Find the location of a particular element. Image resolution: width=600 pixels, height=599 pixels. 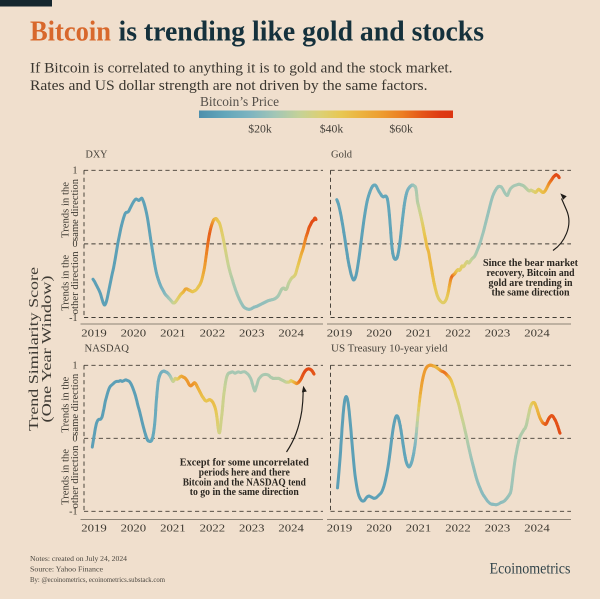

svg-text: Bitcoin is located at coordinates (70, 32).